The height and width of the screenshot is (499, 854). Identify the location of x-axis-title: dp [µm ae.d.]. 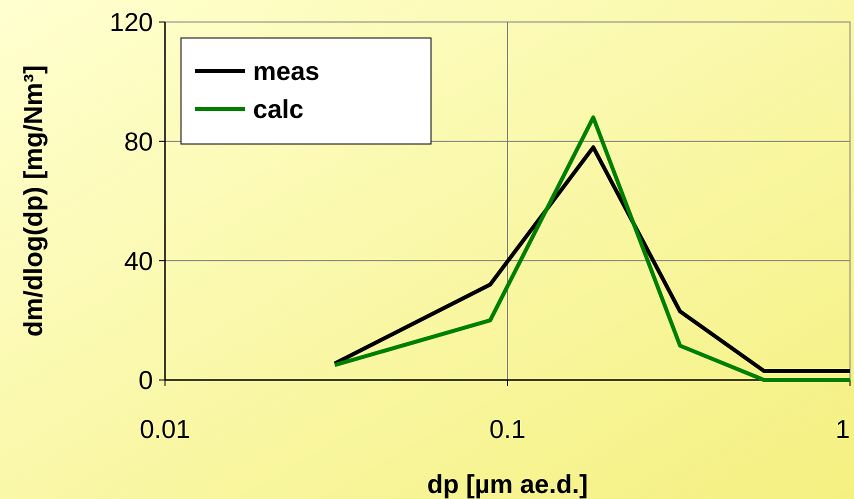
(507, 484).